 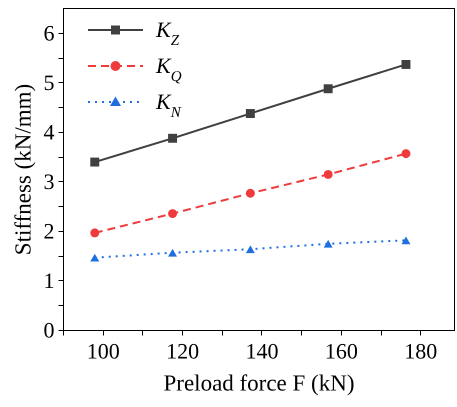 I want to click on y-tick-label: 6, so click(x=49, y=33).